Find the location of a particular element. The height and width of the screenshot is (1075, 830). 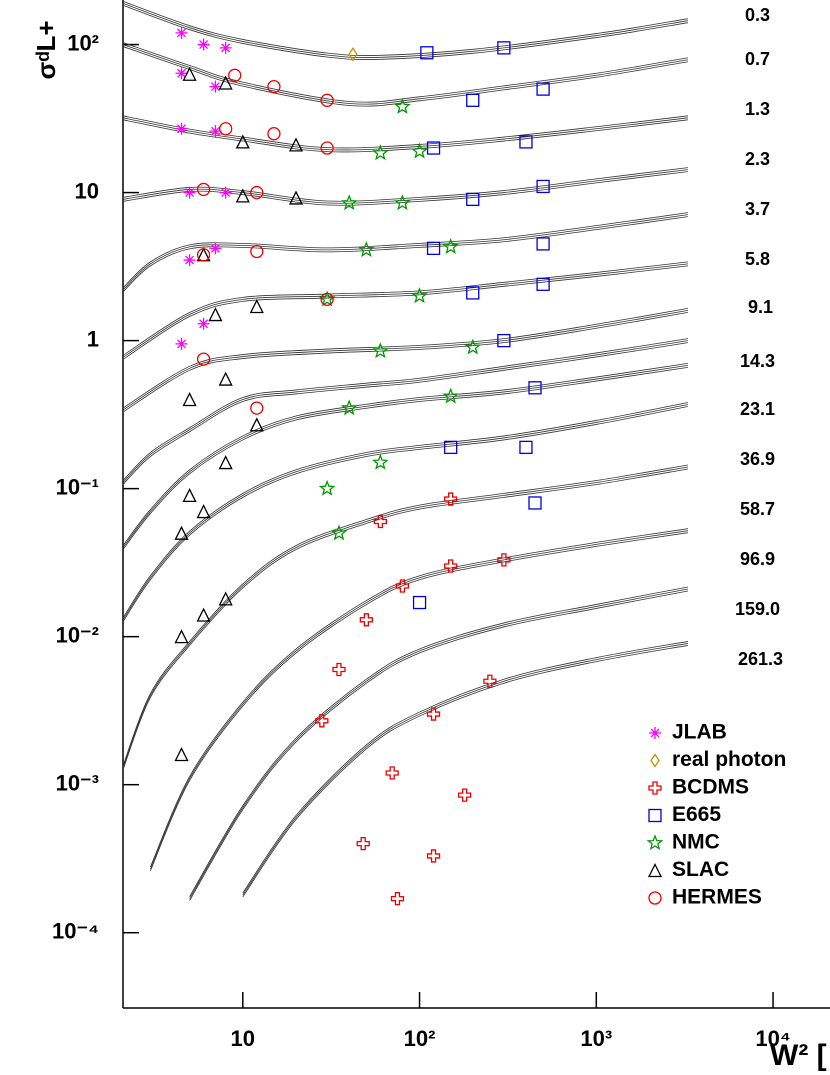

bin-label: 0.3 is located at coordinates (757, 15).